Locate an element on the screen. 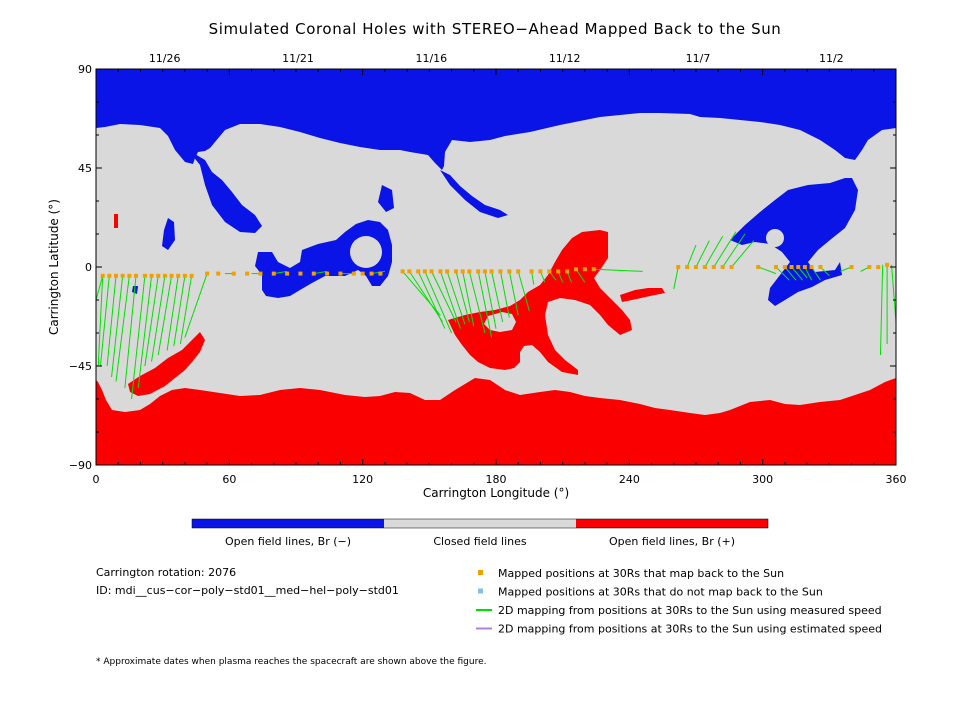  x-tick-label: 360 is located at coordinates (896, 479).